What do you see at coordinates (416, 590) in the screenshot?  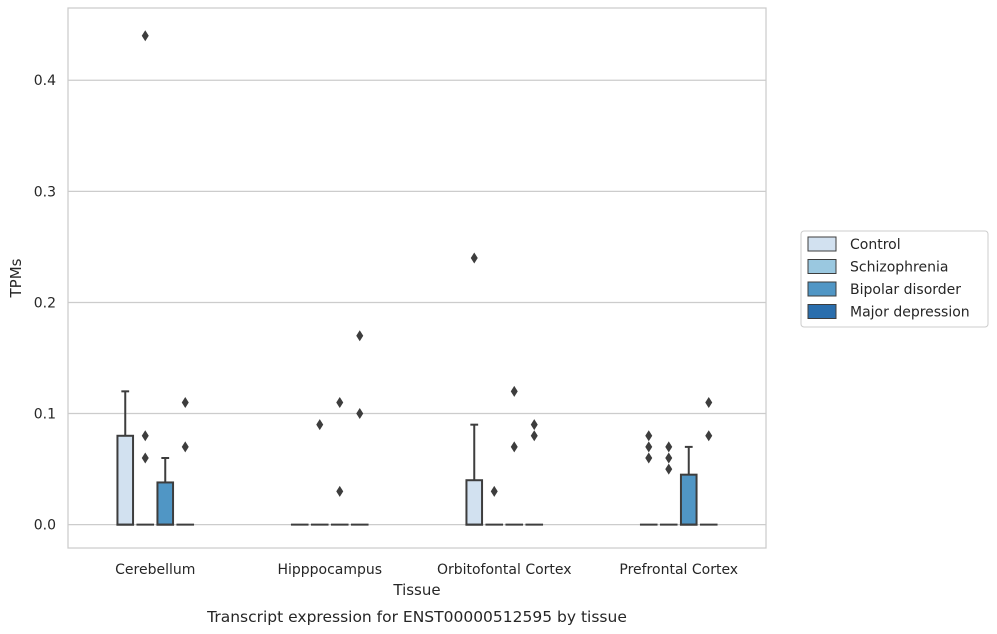 I see `x-axis-label: Tissue` at bounding box center [416, 590].